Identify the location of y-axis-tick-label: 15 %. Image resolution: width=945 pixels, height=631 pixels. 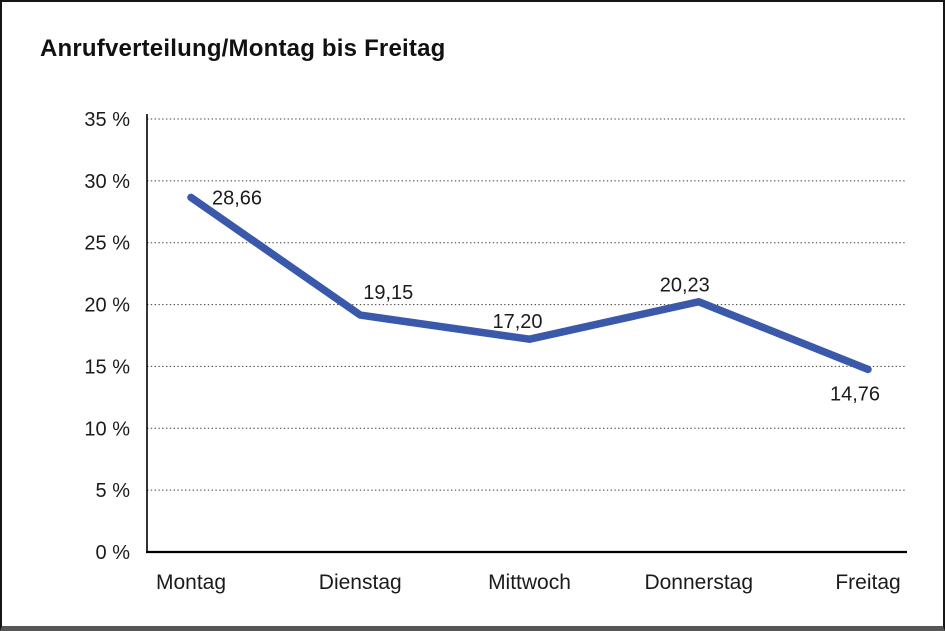
(107, 367).